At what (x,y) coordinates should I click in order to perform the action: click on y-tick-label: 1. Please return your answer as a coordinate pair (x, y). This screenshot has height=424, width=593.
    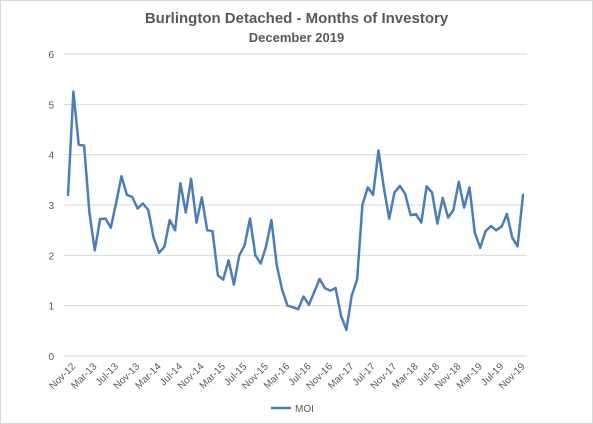
    Looking at the image, I should click on (51, 307).